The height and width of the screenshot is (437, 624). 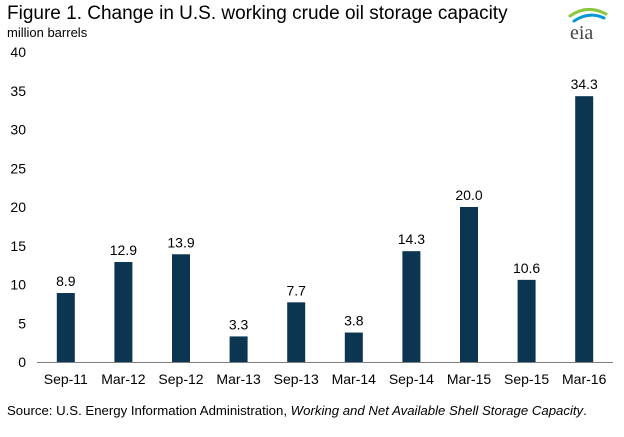 What do you see at coordinates (238, 379) in the screenshot?
I see `x-tick-label: Mar-13` at bounding box center [238, 379].